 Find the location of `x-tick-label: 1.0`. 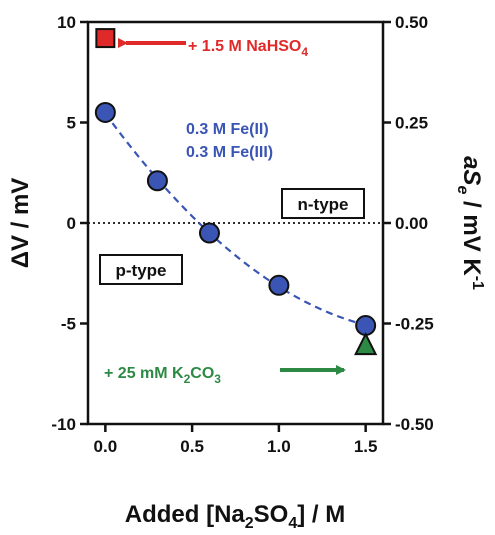

x-tick-label: 1.0 is located at coordinates (279, 446).